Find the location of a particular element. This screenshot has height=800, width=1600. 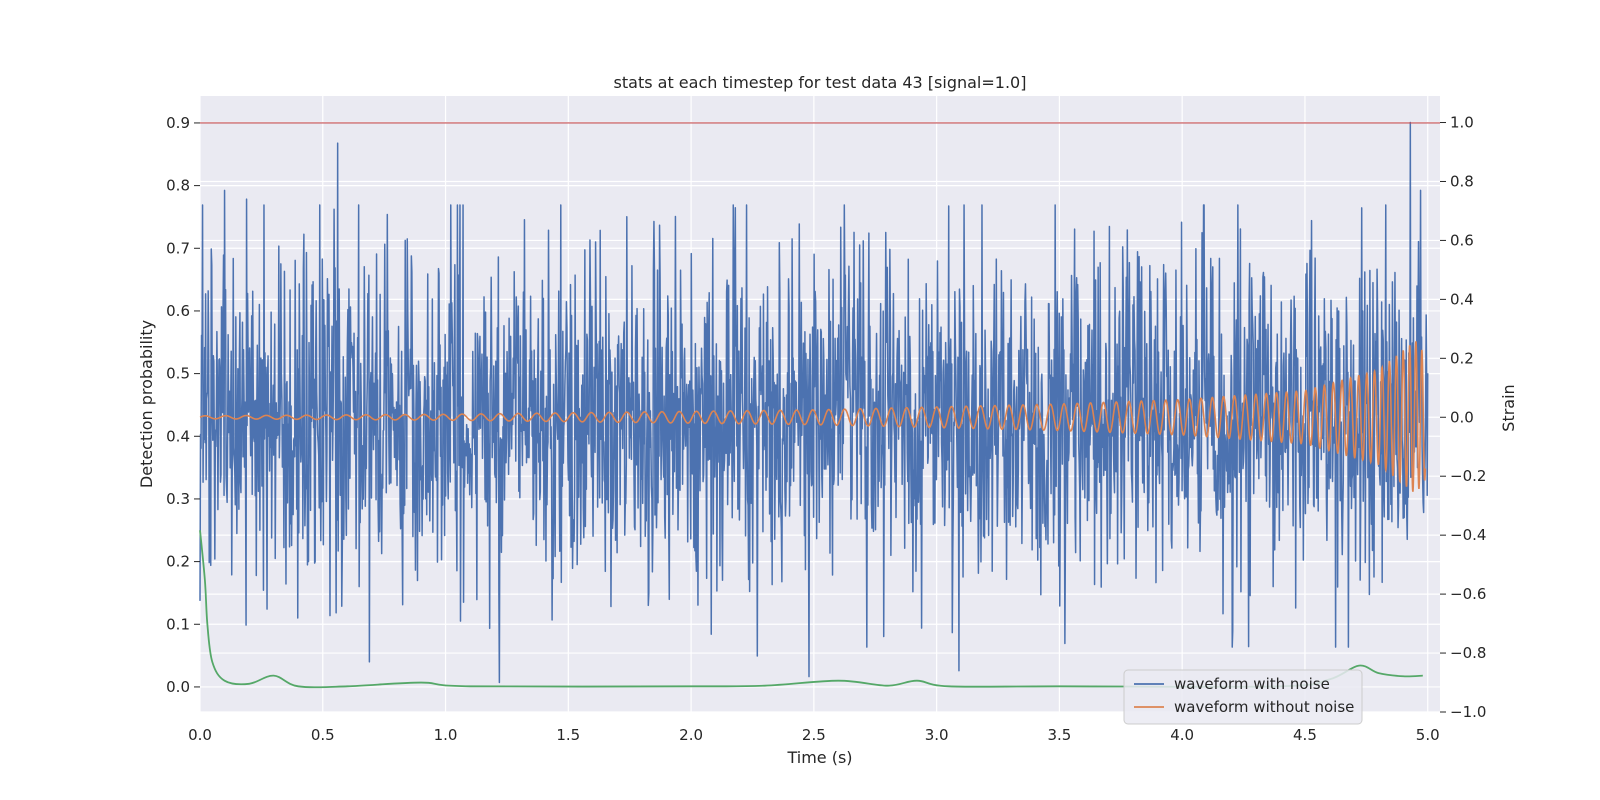

x-tick-label: 2.0 is located at coordinates (691, 735).